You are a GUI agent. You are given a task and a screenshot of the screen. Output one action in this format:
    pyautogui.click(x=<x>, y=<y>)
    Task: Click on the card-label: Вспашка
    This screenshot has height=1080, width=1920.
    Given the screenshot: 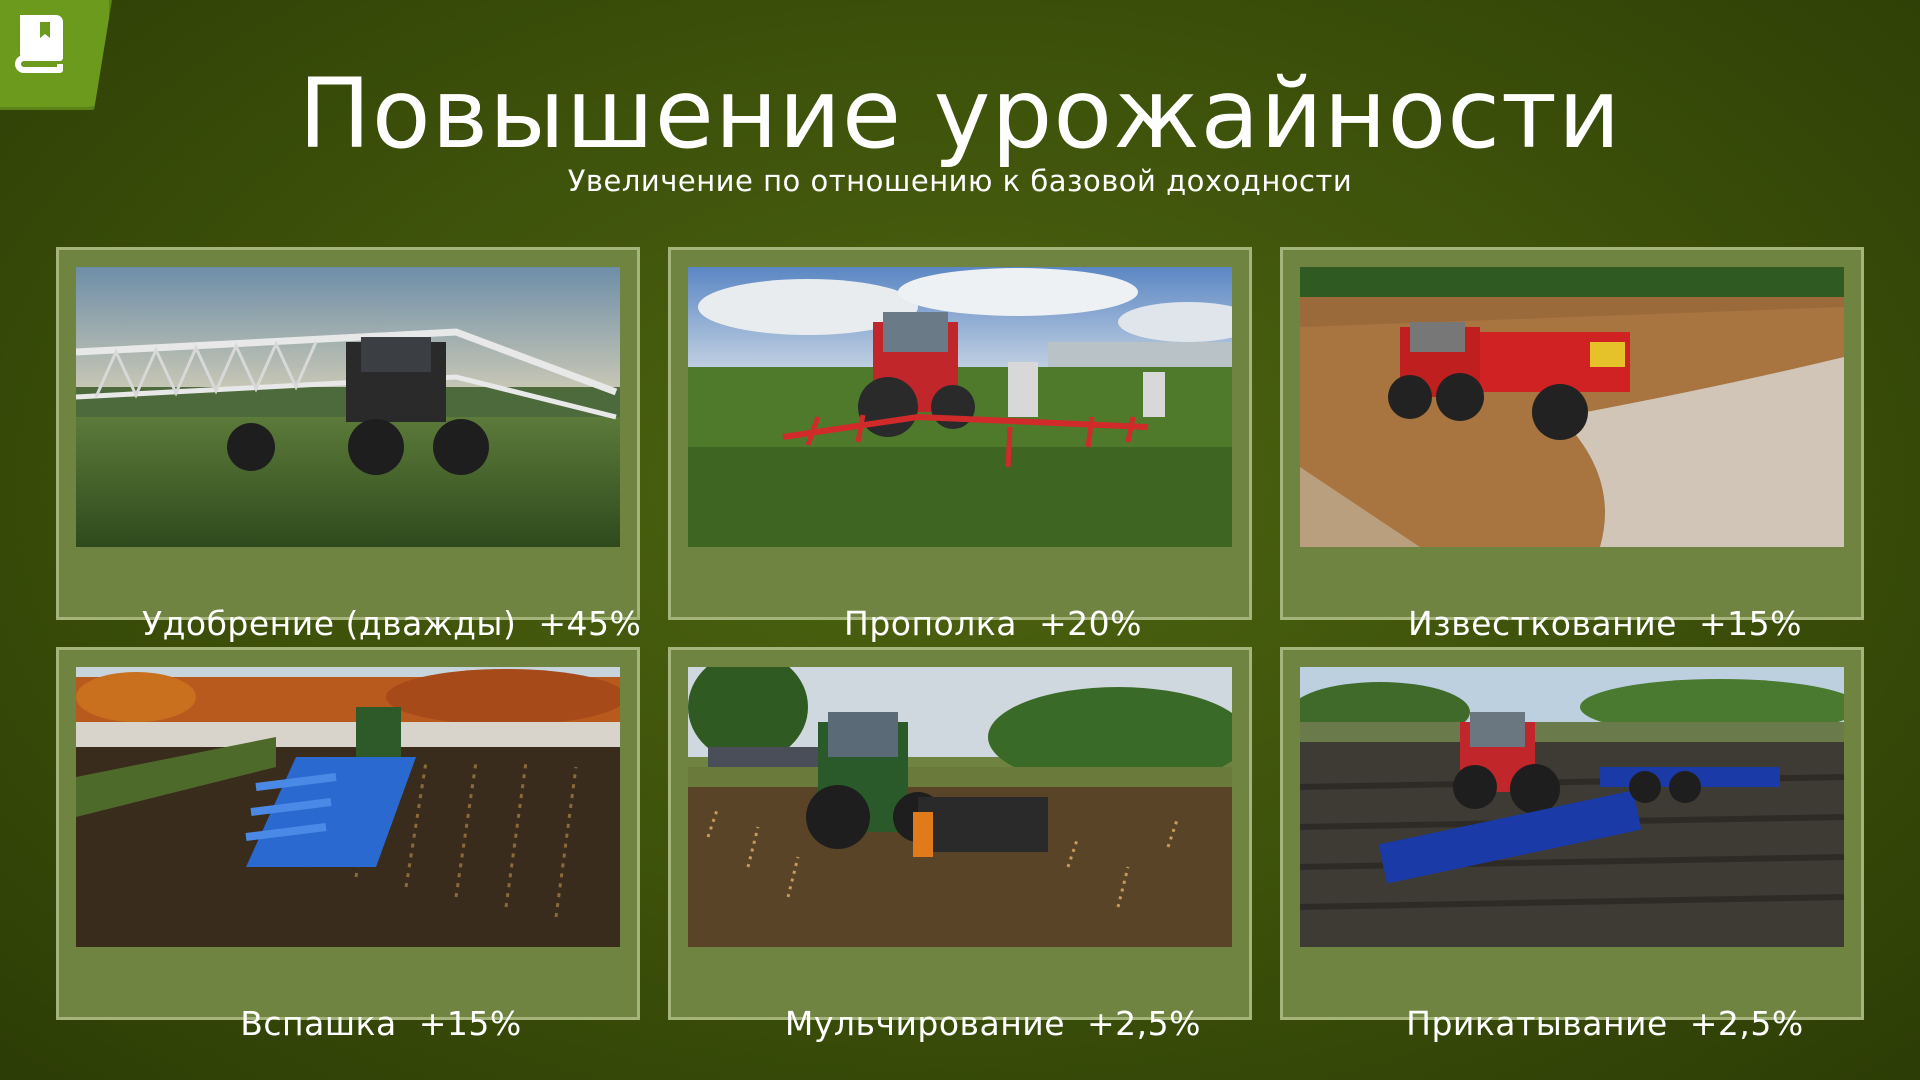 What is the action you would take?
    pyautogui.click(x=318, y=1023)
    